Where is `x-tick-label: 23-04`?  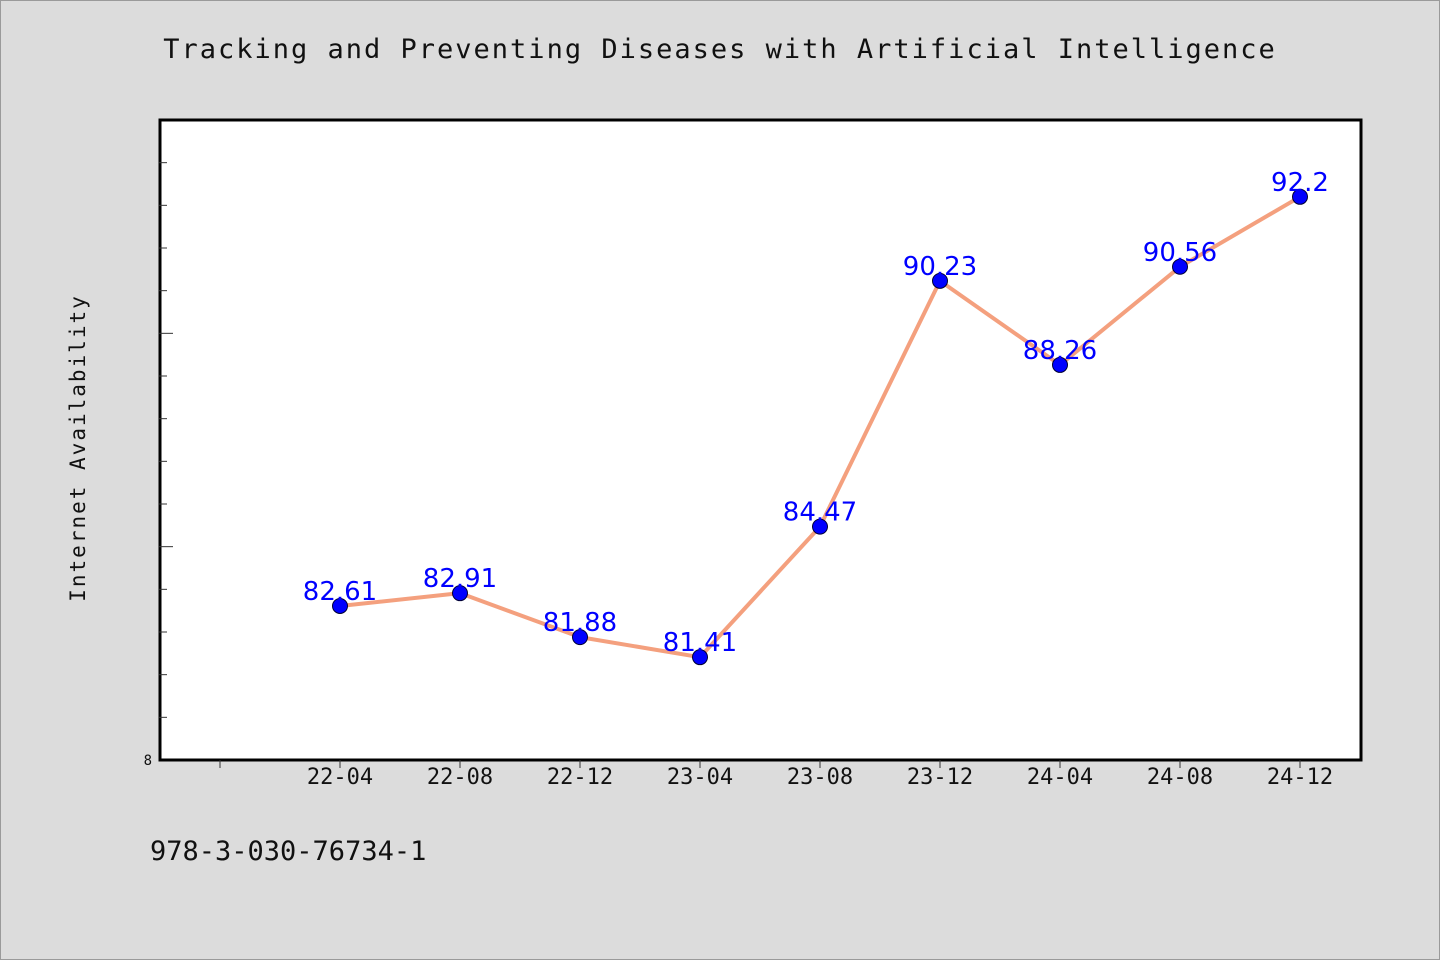
x-tick-label: 23-04 is located at coordinates (700, 777).